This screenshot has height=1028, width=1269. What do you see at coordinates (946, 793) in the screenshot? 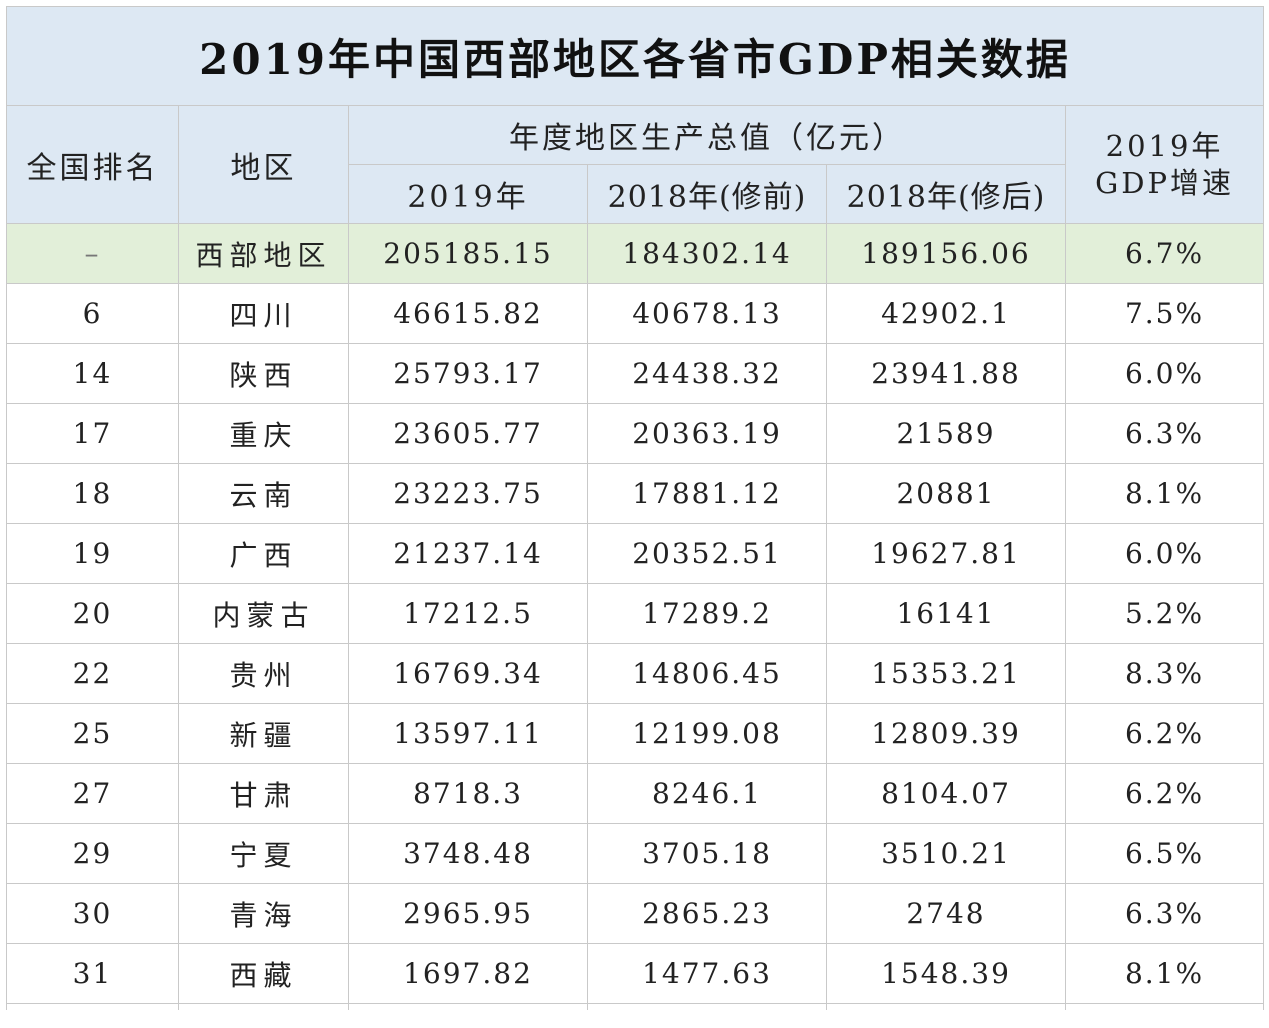
I see `cell-2018-after: 8104.07` at bounding box center [946, 793].